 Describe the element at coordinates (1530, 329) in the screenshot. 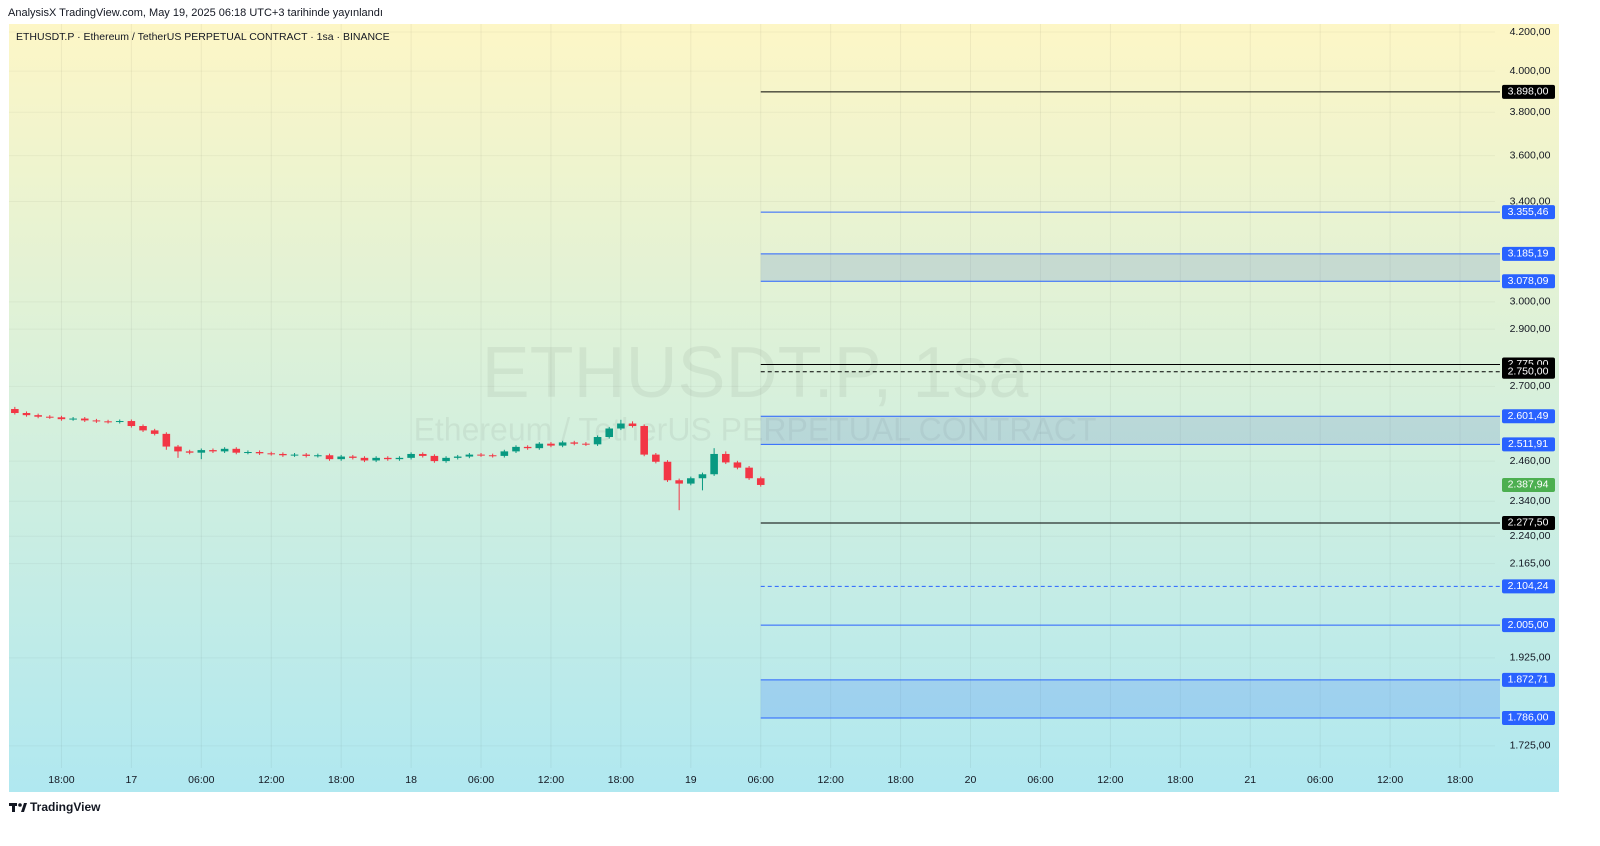

I see `y-tick-label: 2.900,00` at that location.